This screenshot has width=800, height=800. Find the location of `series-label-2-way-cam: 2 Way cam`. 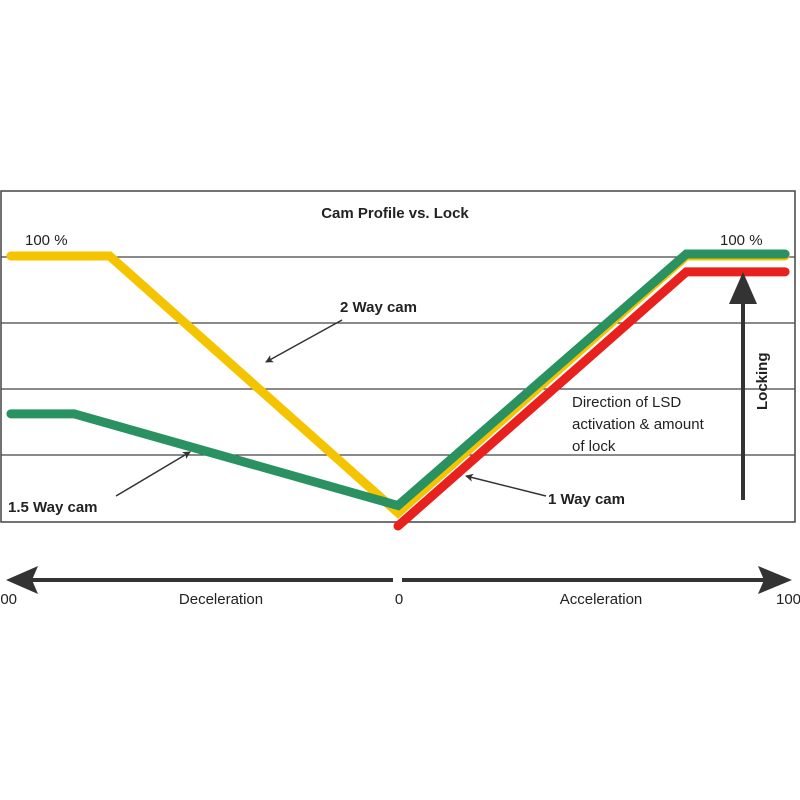

series-label-2-way-cam: 2 Way cam is located at coordinates (378, 307).